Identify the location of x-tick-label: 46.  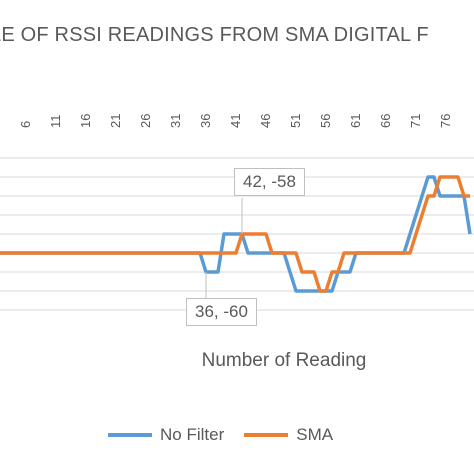
(265, 121).